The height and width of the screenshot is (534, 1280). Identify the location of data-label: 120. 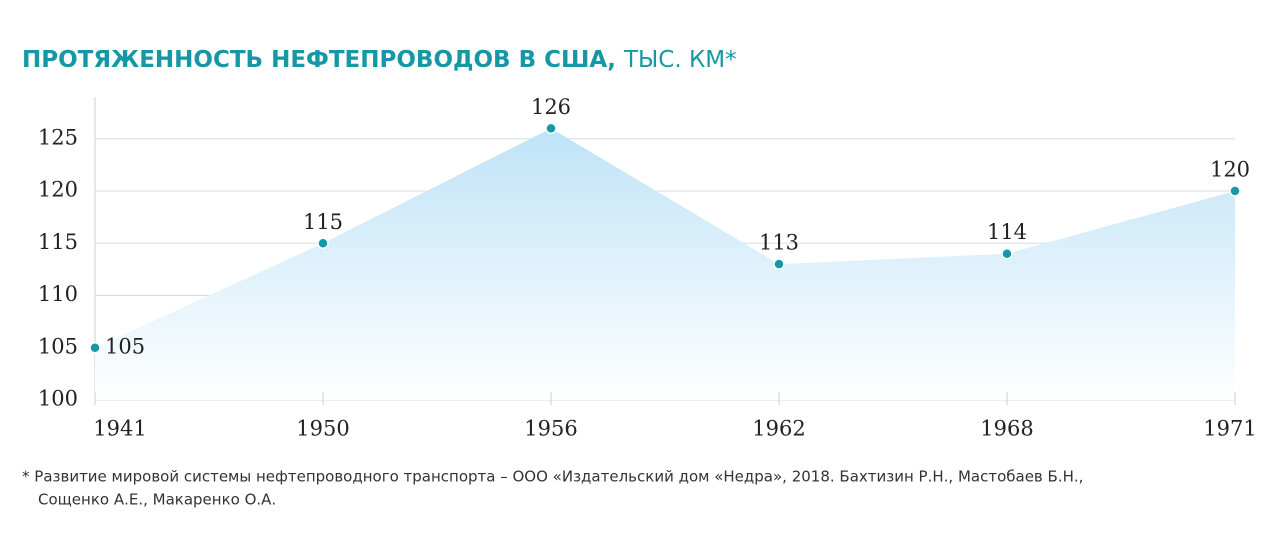
(1230, 170).